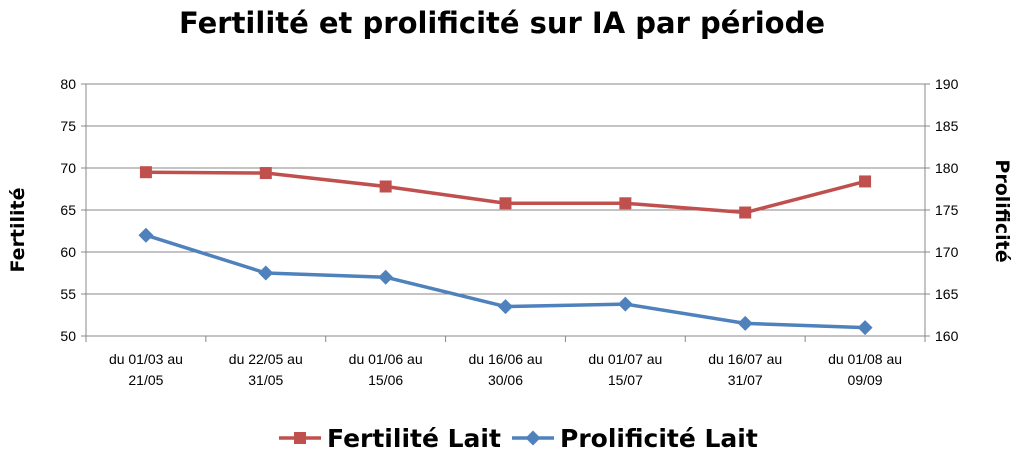 This screenshot has width=1024, height=456. I want to click on y-right-tick-label: 190, so click(947, 84).